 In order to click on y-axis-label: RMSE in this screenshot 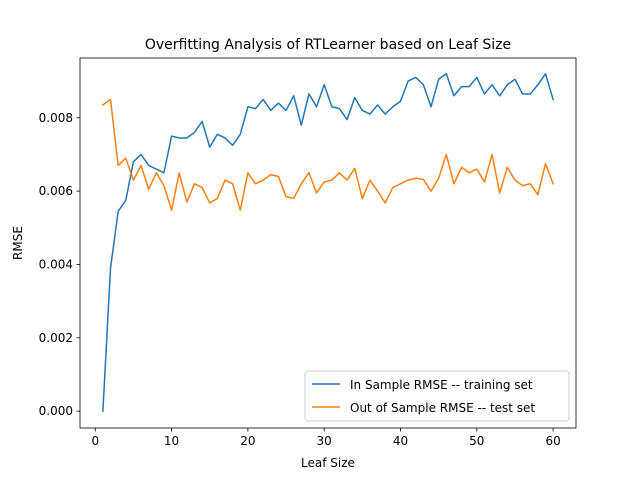, I will do `click(18, 243)`.